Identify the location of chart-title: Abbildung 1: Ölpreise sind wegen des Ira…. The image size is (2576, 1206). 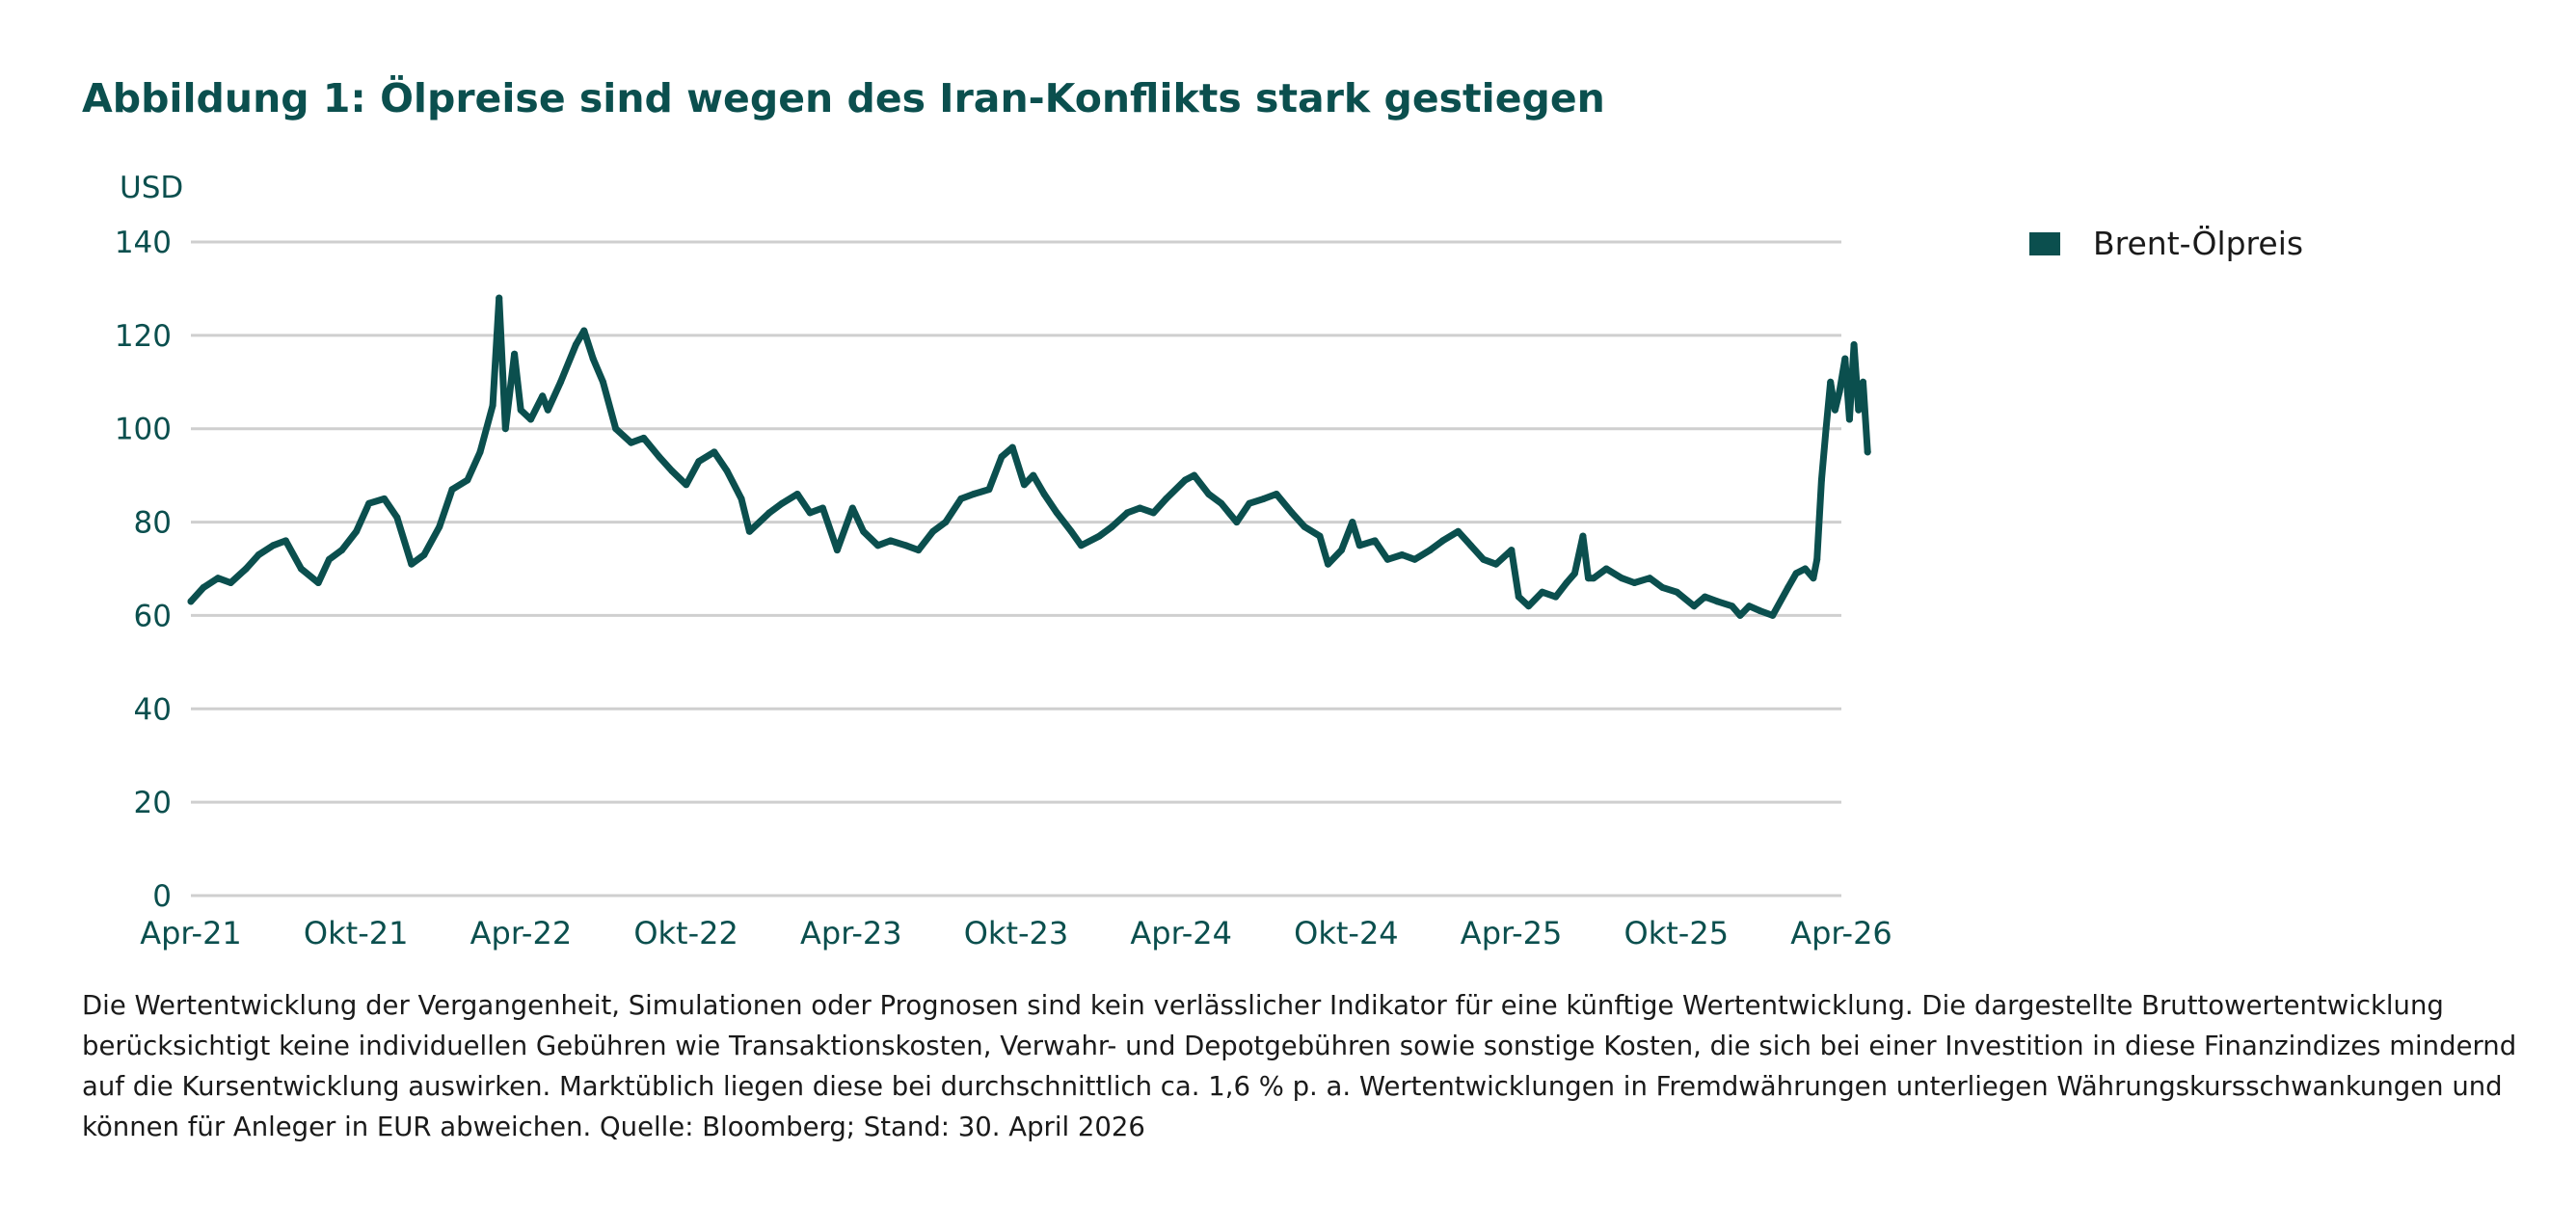
(844, 98).